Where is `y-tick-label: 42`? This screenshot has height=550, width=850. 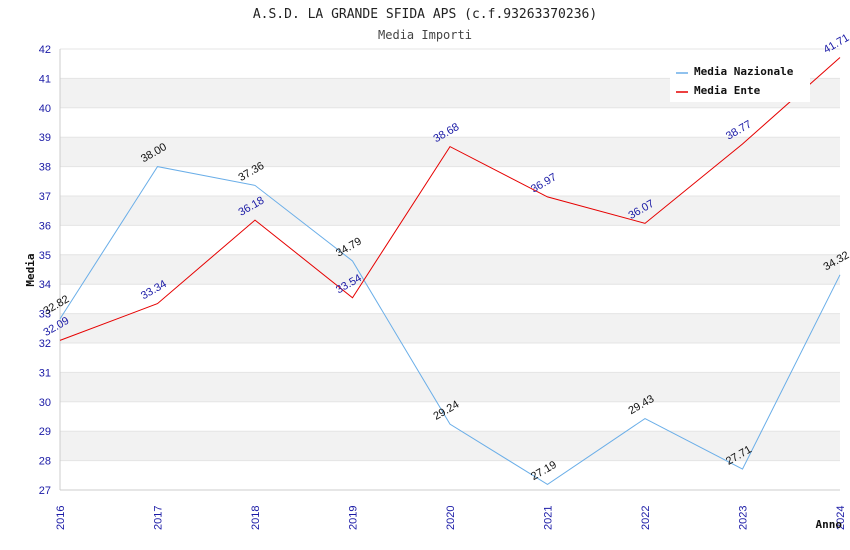 y-tick-label: 42 is located at coordinates (45, 50).